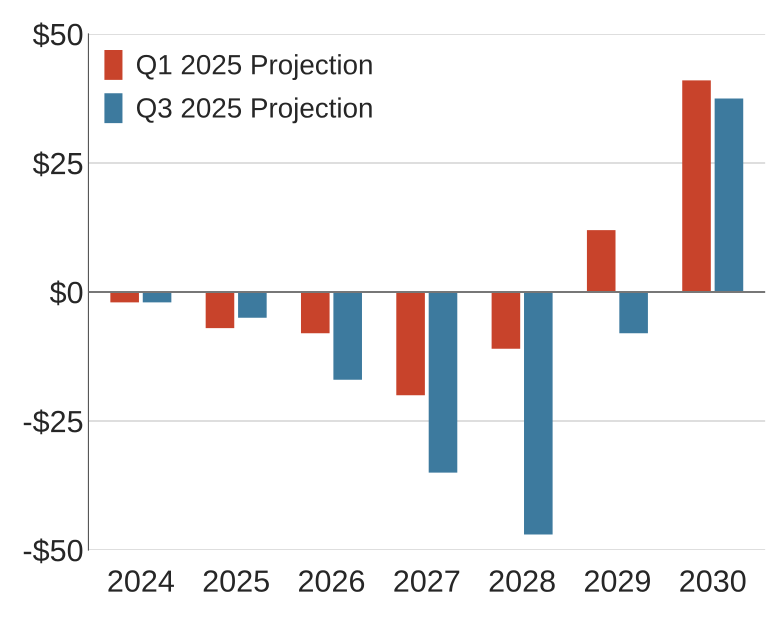 This screenshot has height=618, width=769. Describe the element at coordinates (617, 581) in the screenshot. I see `x-tick-label: 2029` at that location.